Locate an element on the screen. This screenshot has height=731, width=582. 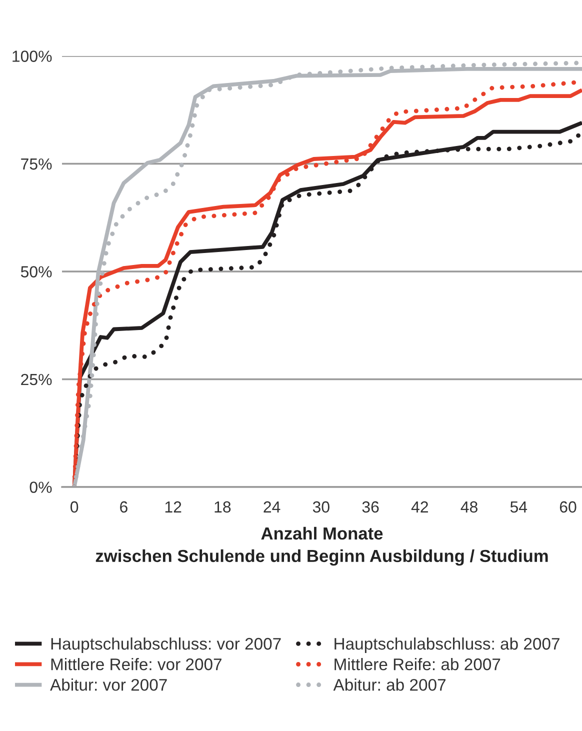
x-tick-label: 24 is located at coordinates (272, 506).